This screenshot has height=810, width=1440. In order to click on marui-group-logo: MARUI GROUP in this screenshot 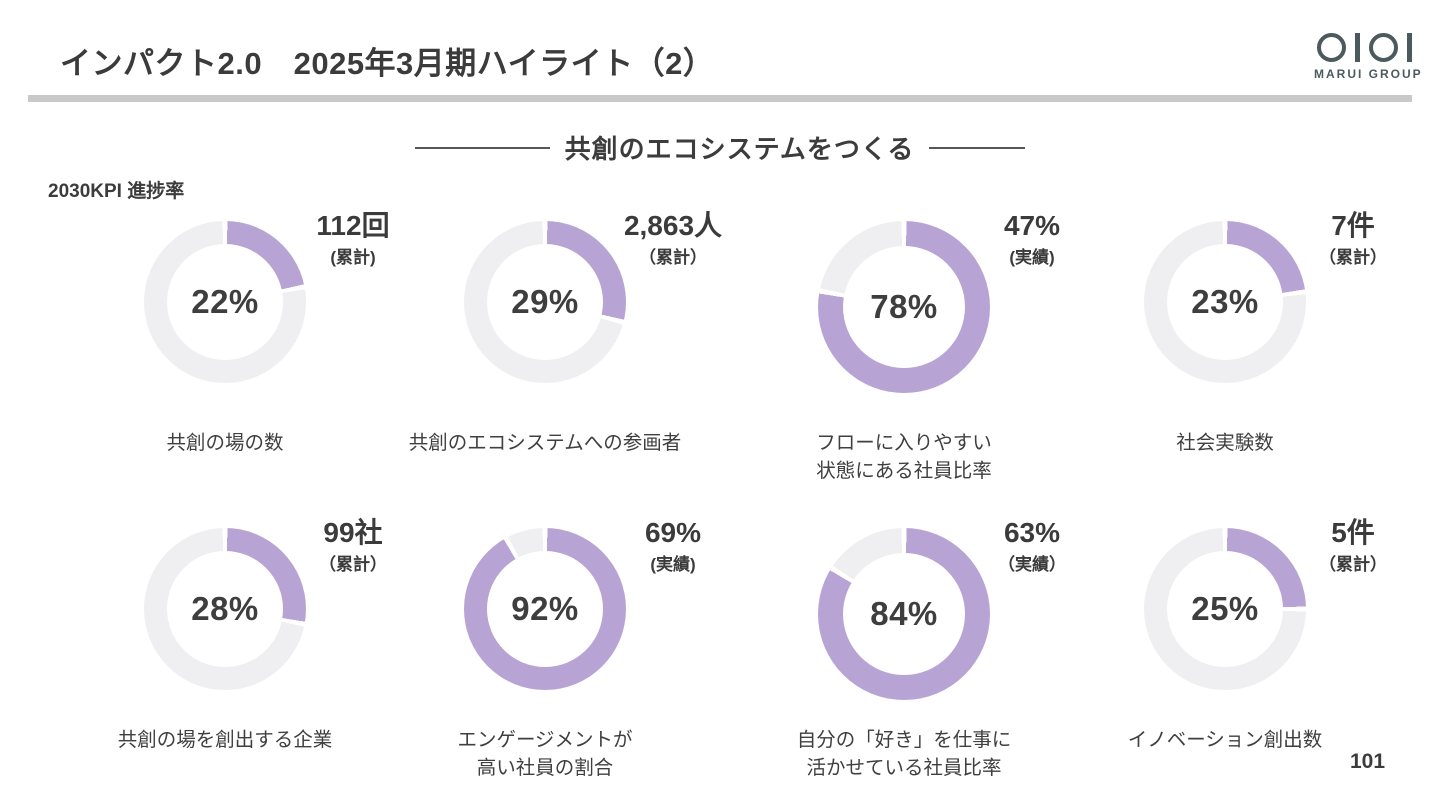, I will do `click(1368, 56)`.